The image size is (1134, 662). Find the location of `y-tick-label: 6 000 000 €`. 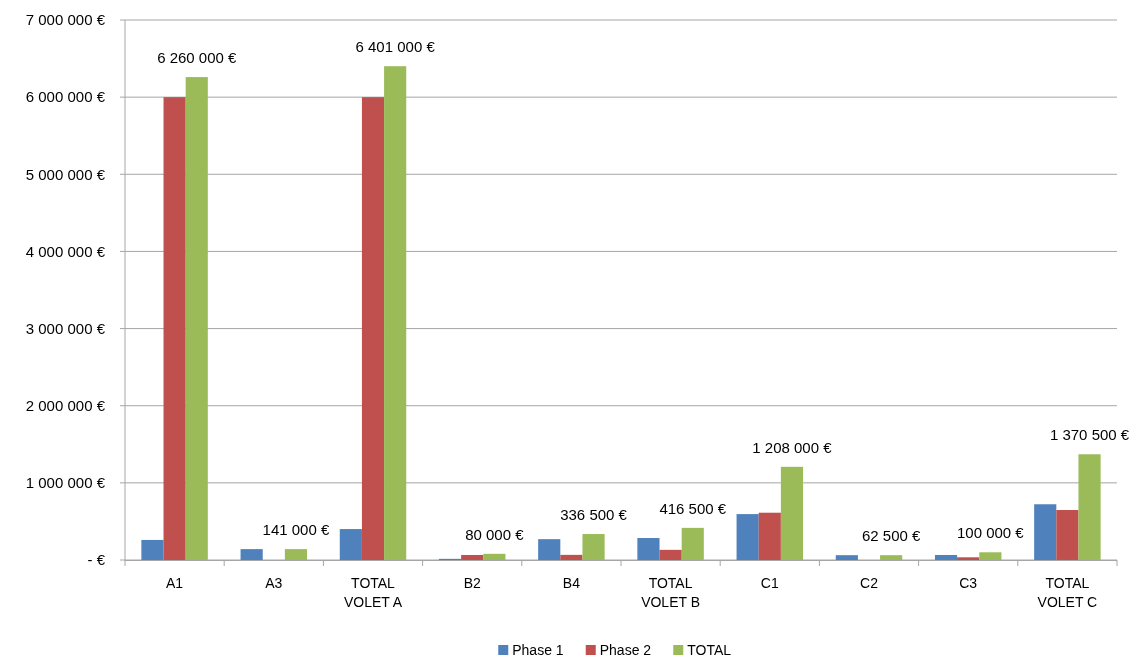

y-tick-label: 6 000 000 € is located at coordinates (65, 97).